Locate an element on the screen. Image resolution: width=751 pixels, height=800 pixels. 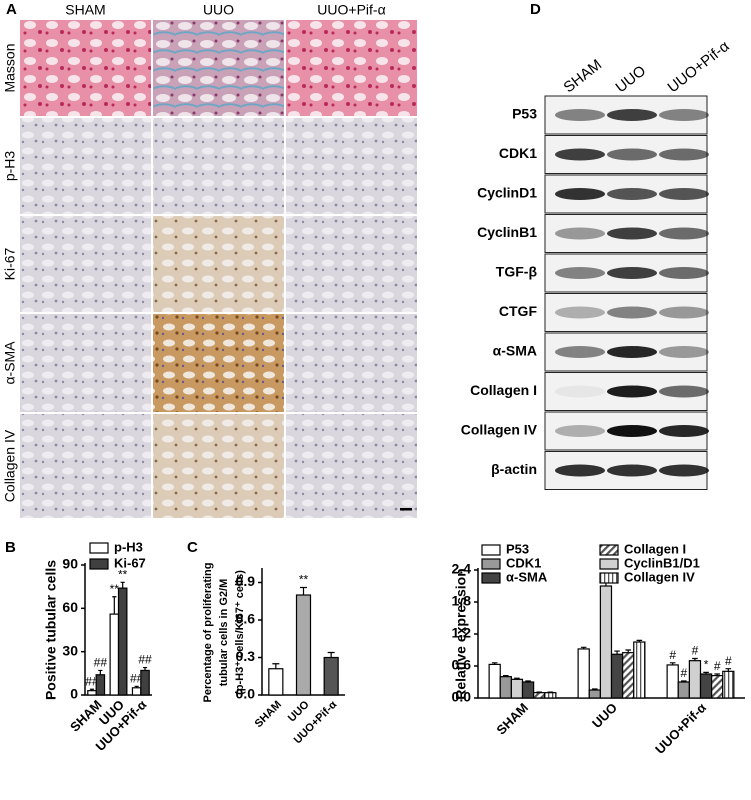
y-axis-label: Relative expression is located at coordinates (461, 634).